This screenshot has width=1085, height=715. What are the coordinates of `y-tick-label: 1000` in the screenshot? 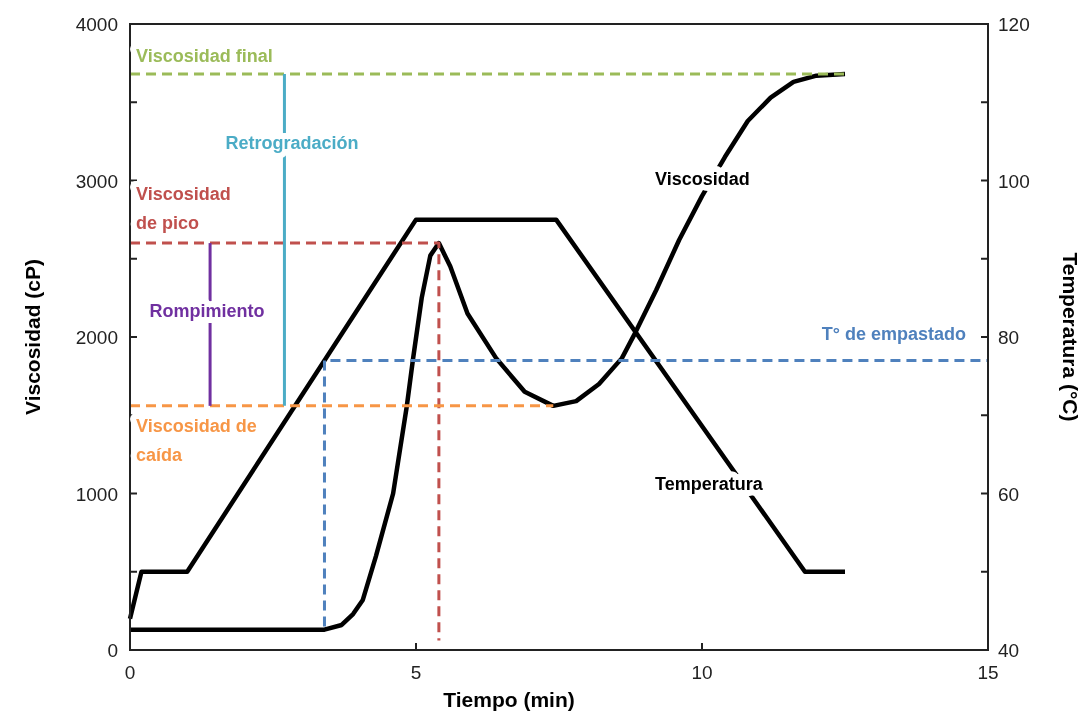 It's located at (96, 494).